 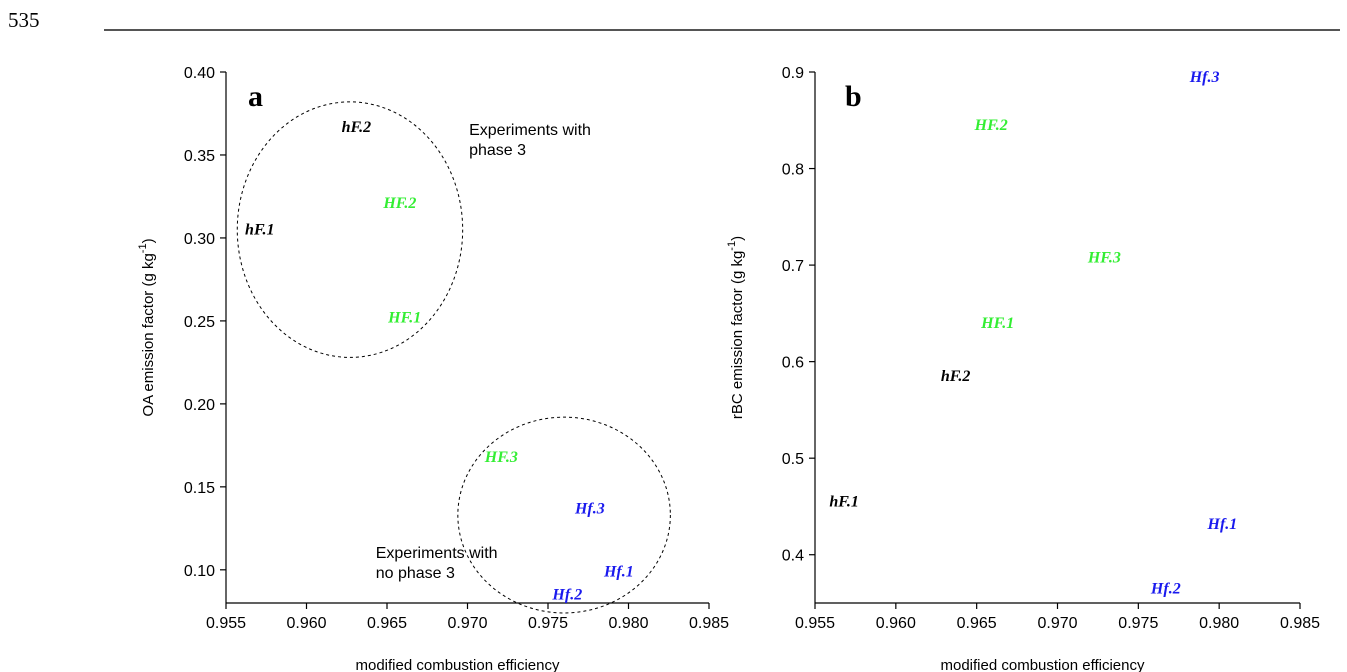 I want to click on page-number: 535, so click(x=24, y=20).